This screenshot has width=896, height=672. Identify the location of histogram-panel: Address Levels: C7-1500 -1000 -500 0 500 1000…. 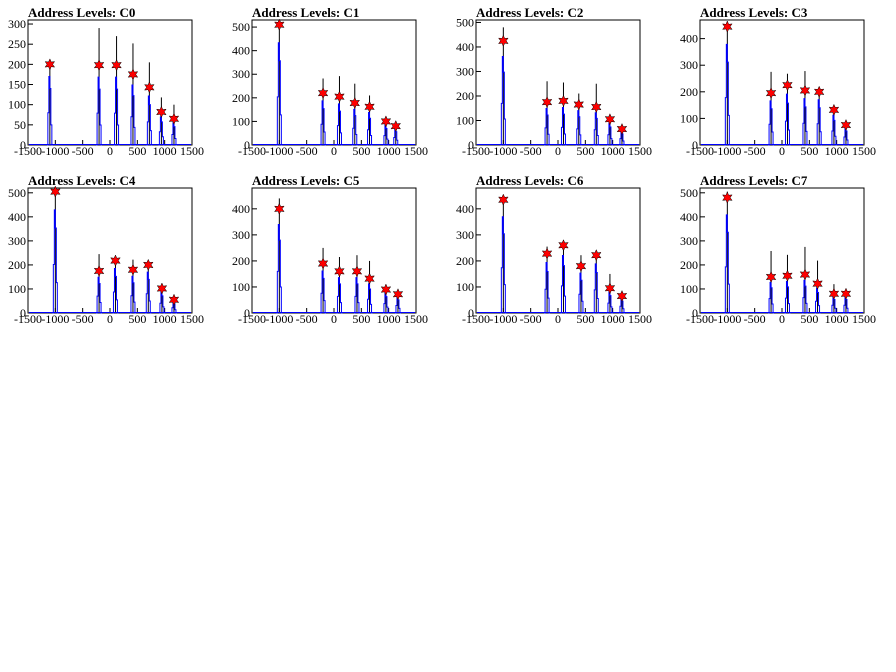
(778, 249).